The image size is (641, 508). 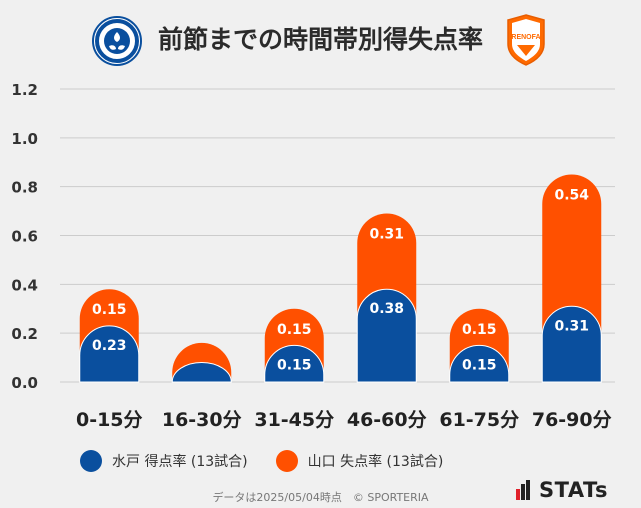 What do you see at coordinates (109, 420) in the screenshot?
I see `x-tick-label: 0-15分` at bounding box center [109, 420].